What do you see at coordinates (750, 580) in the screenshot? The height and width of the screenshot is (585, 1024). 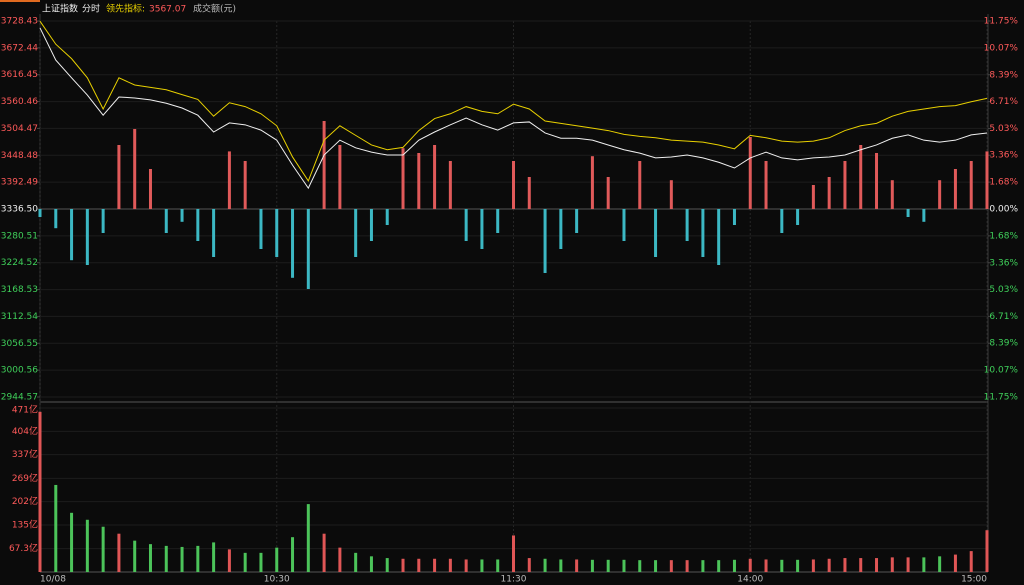 I see `x-tick-label: 14:00` at bounding box center [750, 580].